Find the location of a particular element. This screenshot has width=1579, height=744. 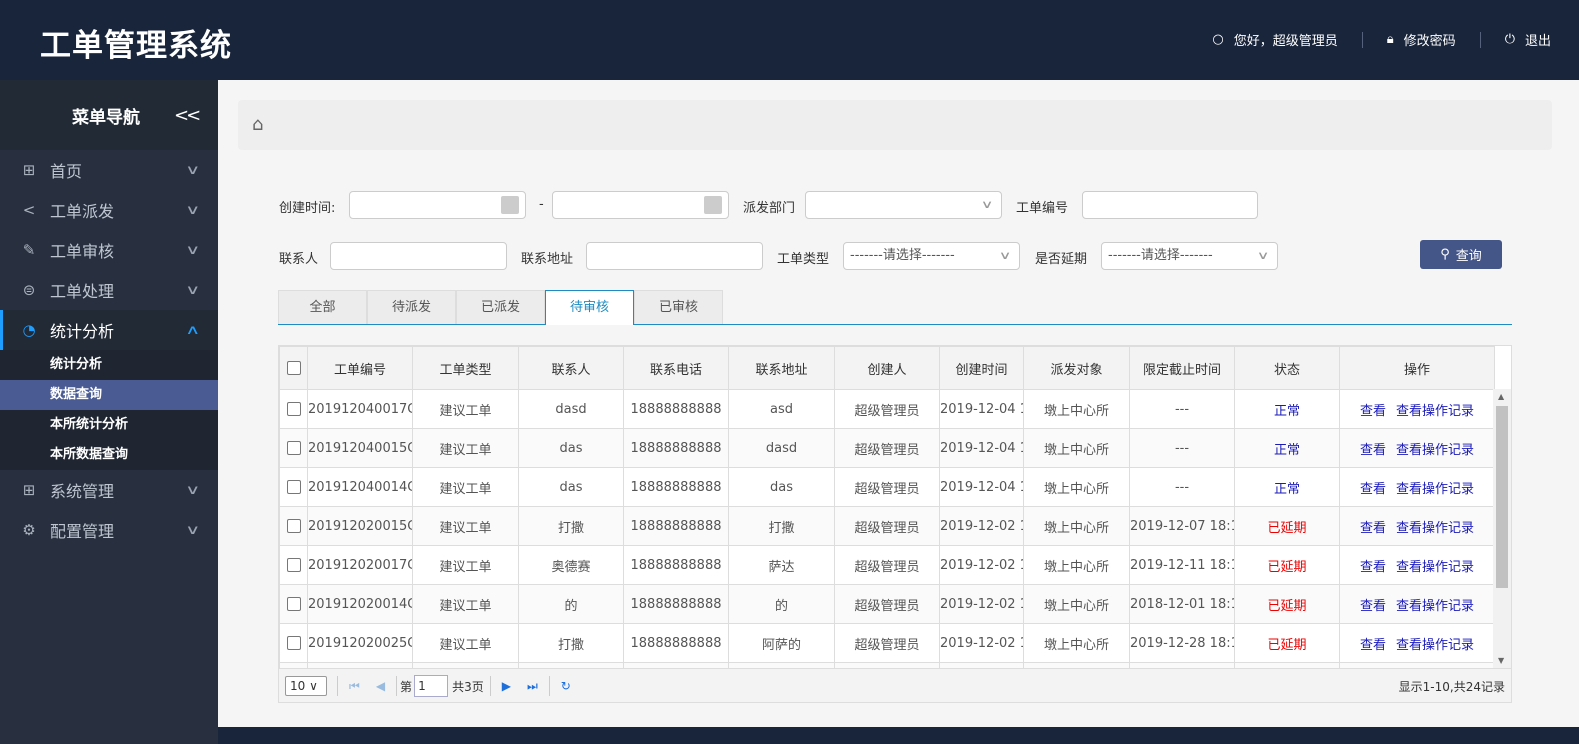

column-header: 联系人 is located at coordinates (571, 368).